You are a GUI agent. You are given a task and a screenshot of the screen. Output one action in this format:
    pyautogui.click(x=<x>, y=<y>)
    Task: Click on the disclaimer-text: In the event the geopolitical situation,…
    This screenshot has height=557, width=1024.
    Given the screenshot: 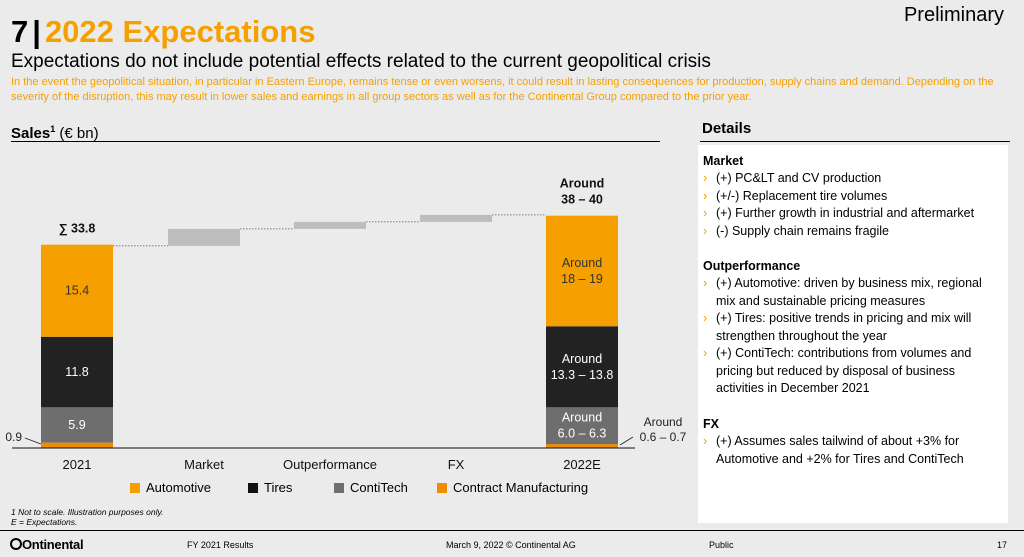 What is the action you would take?
    pyautogui.click(x=502, y=89)
    